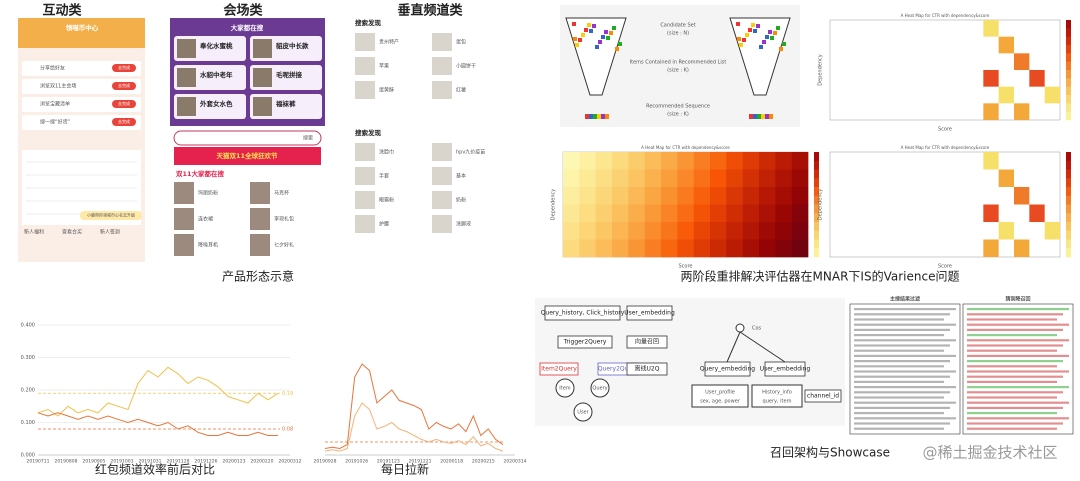  Describe the element at coordinates (384, 224) in the screenshot. I see `item-label: 护腰` at that location.